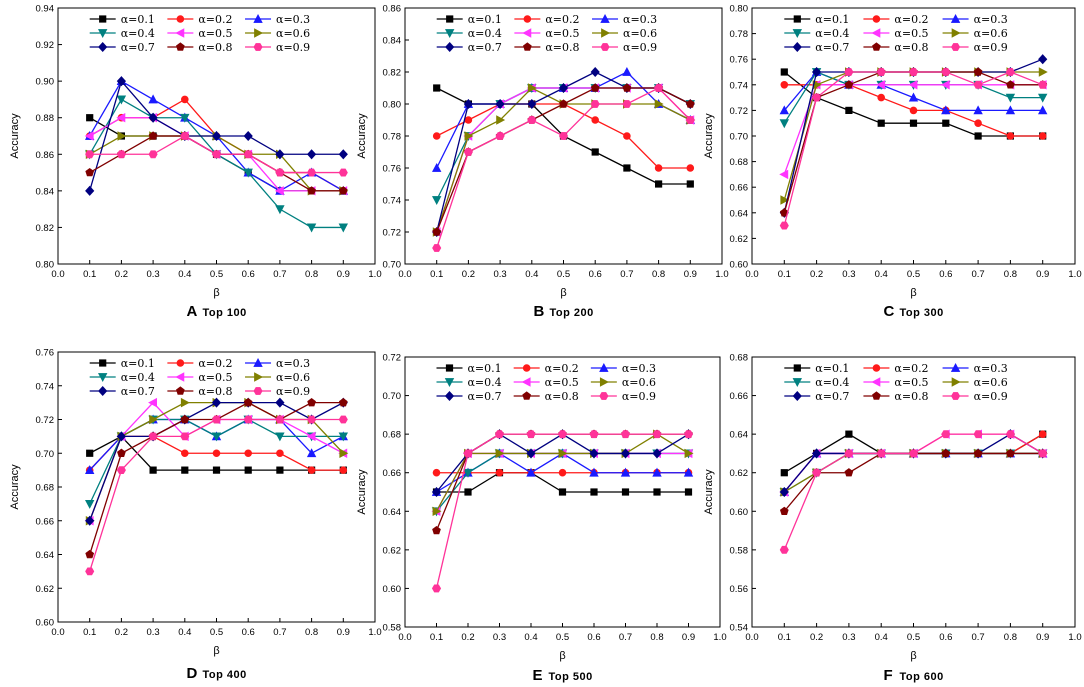 The width and height of the screenshot is (1084, 687). Describe the element at coordinates (392, 169) in the screenshot. I see `y-tick-label: 0.76` at that location.